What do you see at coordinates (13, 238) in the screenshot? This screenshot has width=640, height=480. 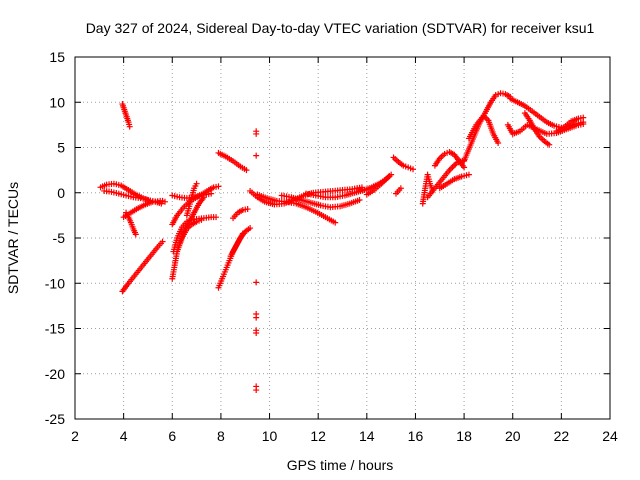 I see `y-axis-label: SDTVAR / TECUs` at bounding box center [13, 238].